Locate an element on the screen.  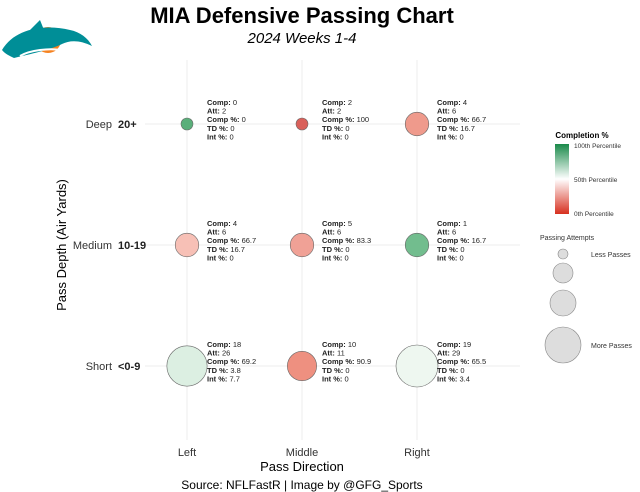
annotation: Int %: 7.7 is located at coordinates (223, 378).